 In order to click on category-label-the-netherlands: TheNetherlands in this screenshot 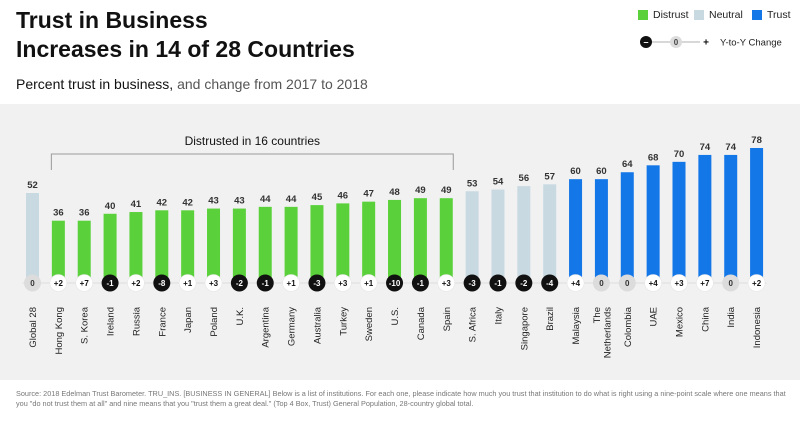, I will do `click(603, 332)`.